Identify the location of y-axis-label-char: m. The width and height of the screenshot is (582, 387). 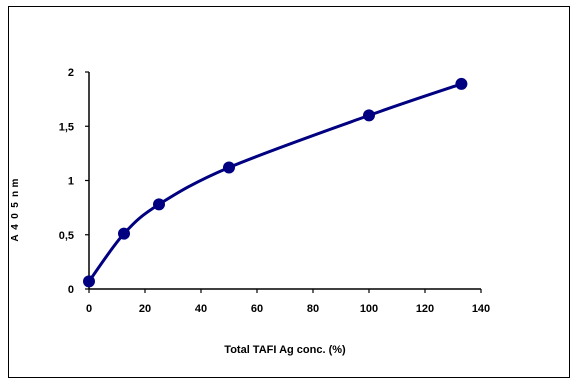
(15, 182).